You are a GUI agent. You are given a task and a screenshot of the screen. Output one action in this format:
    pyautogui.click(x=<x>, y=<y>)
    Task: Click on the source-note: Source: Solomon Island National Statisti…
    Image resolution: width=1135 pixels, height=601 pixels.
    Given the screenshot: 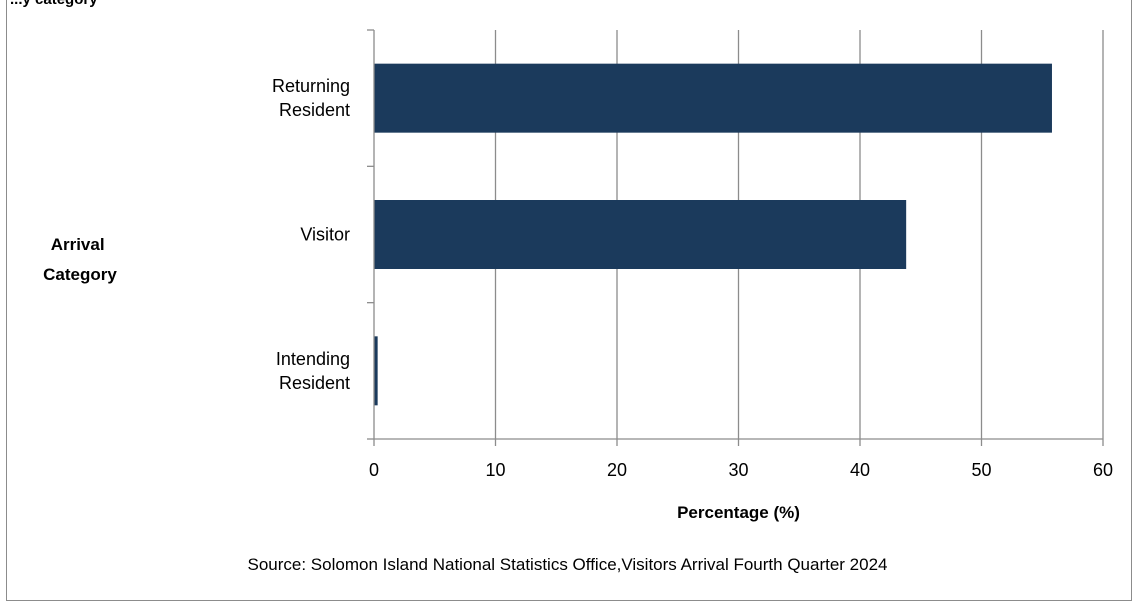 What is the action you would take?
    pyautogui.click(x=567, y=564)
    